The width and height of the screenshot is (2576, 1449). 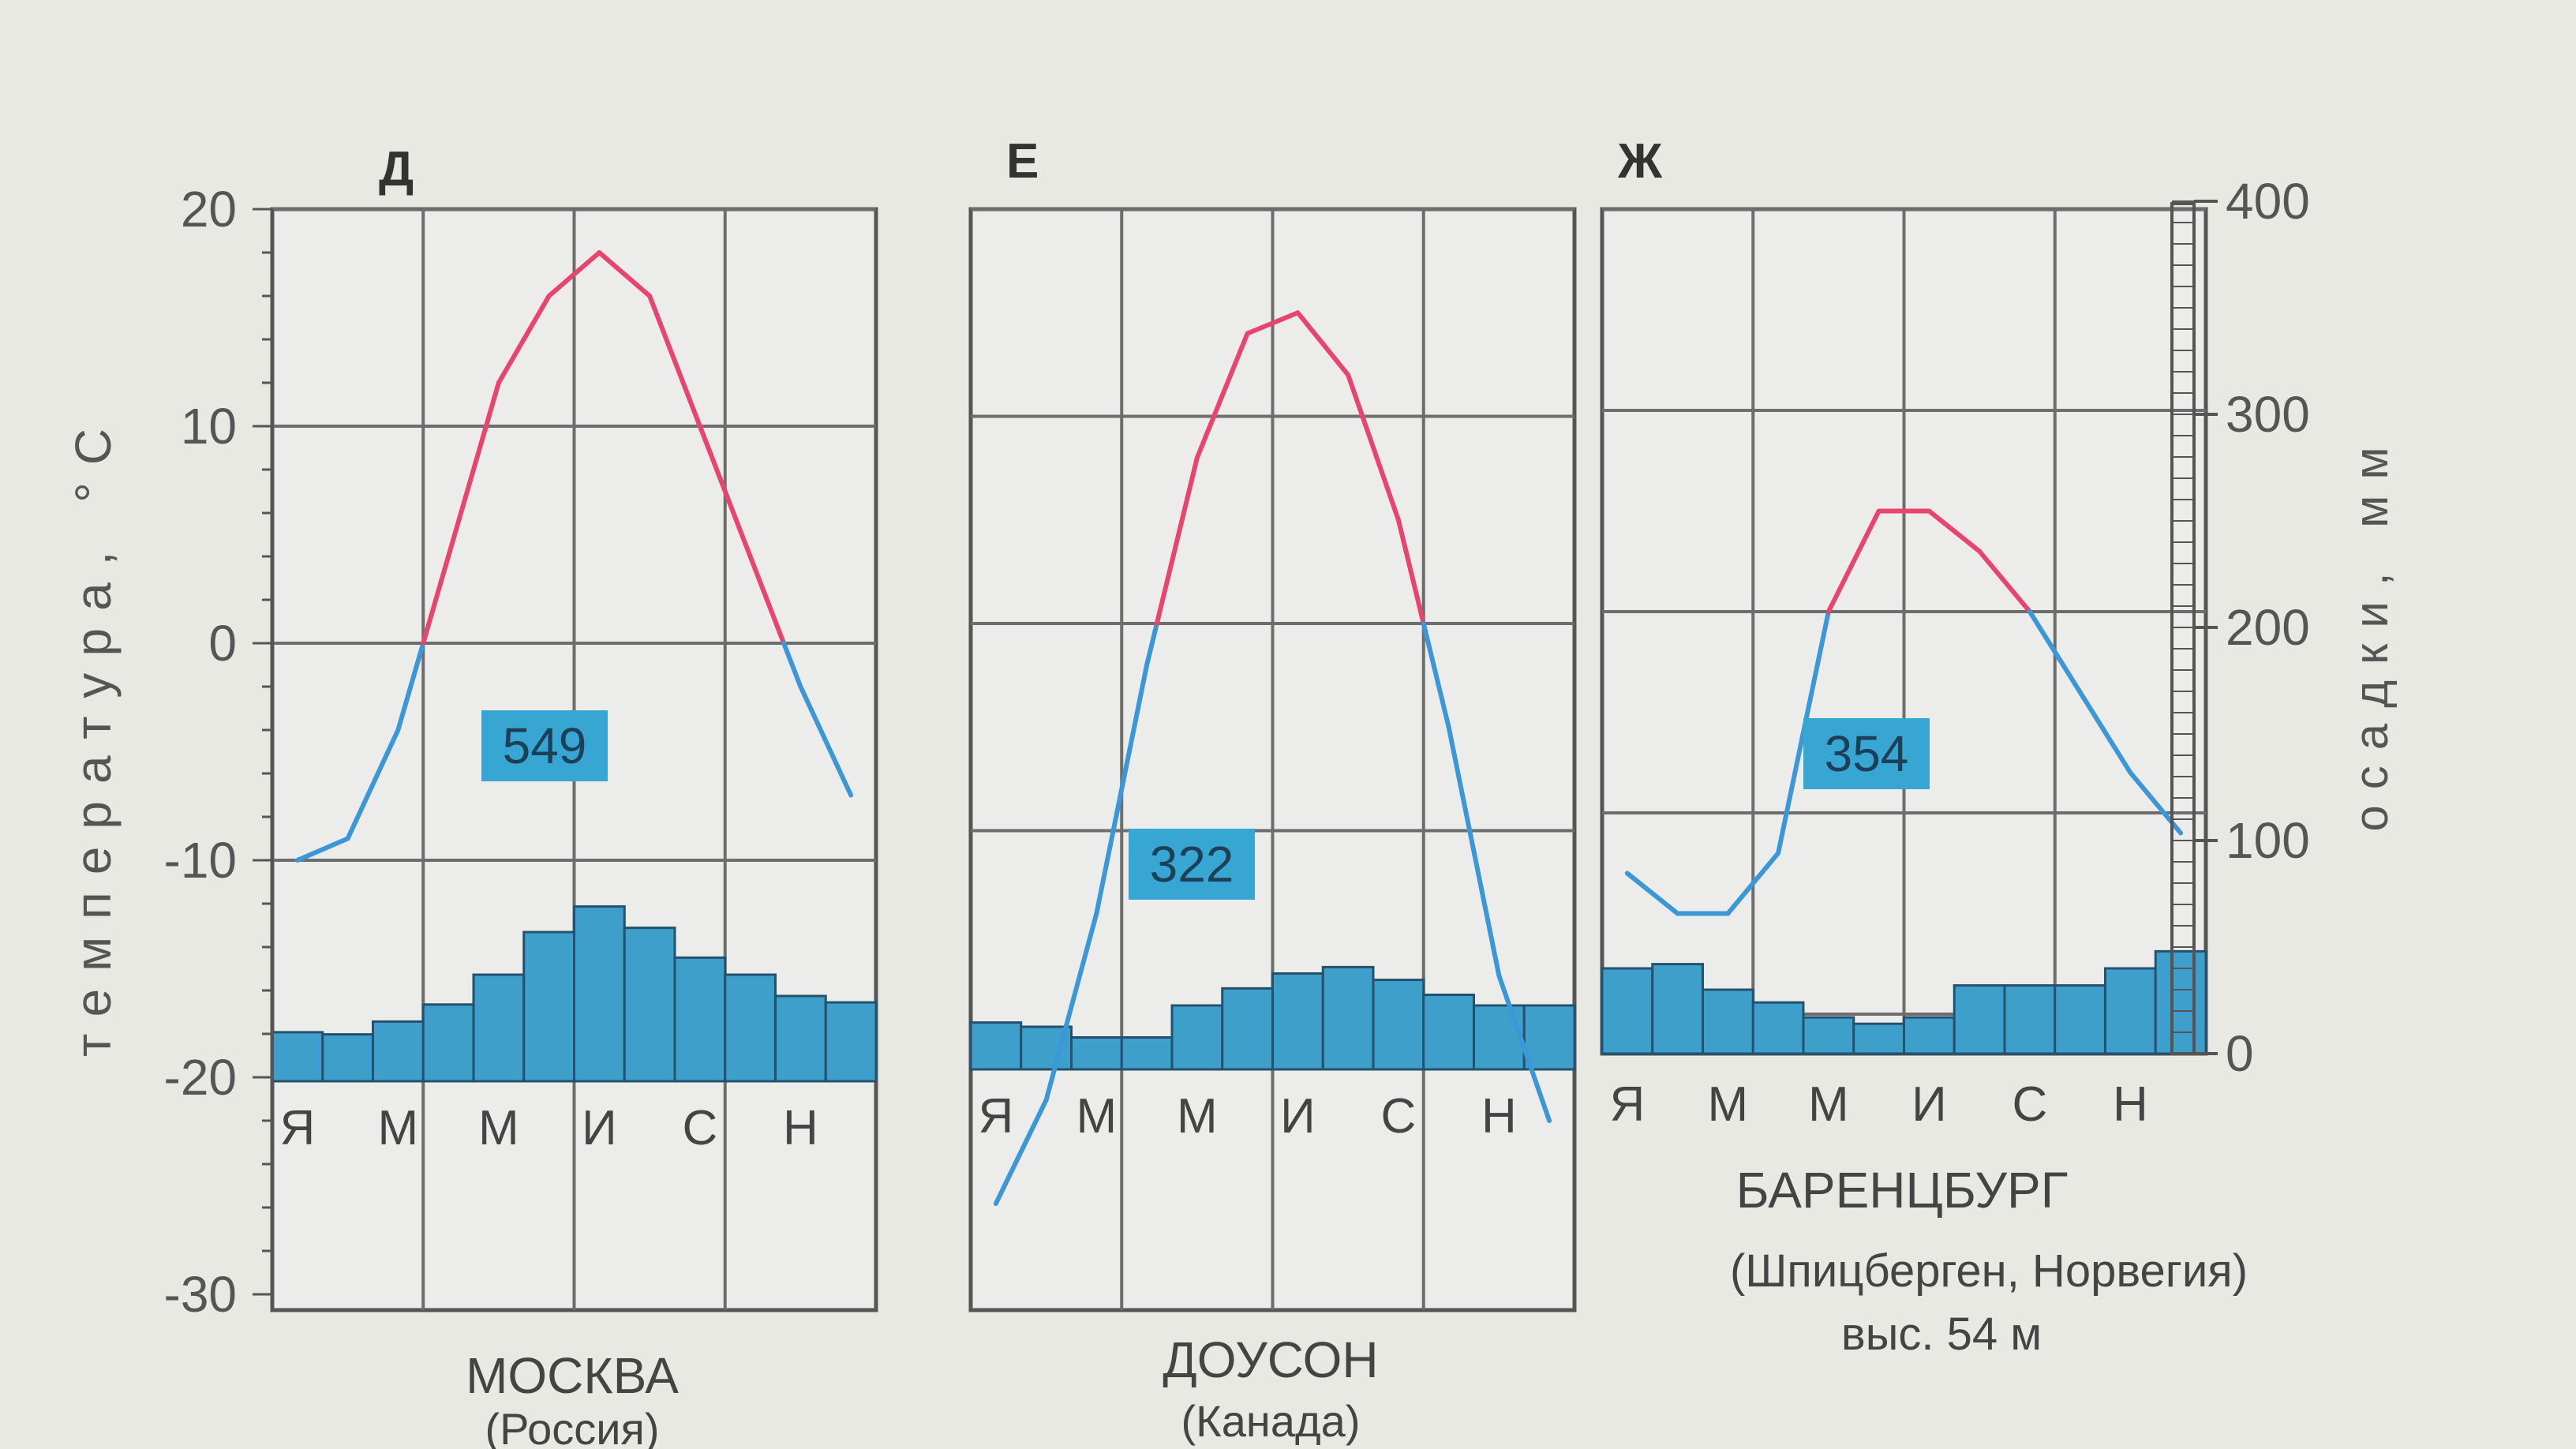 I want to click on station-name-moscow: МОСКВА, so click(x=572, y=1375).